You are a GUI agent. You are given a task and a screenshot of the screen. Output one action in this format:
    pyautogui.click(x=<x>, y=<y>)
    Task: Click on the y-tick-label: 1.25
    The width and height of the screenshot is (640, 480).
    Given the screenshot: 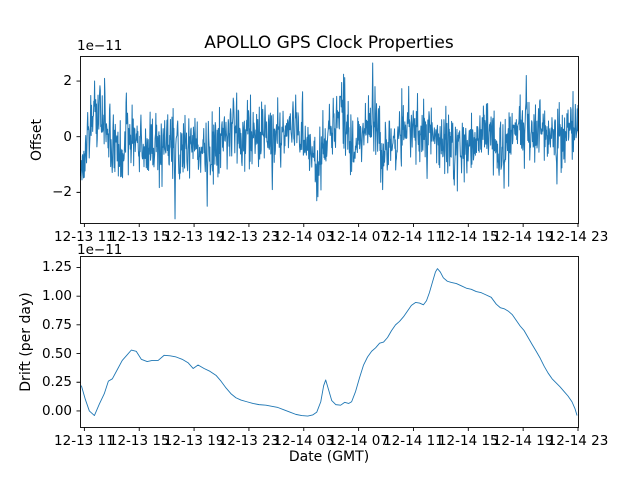 What is the action you would take?
    pyautogui.click(x=56, y=267)
    